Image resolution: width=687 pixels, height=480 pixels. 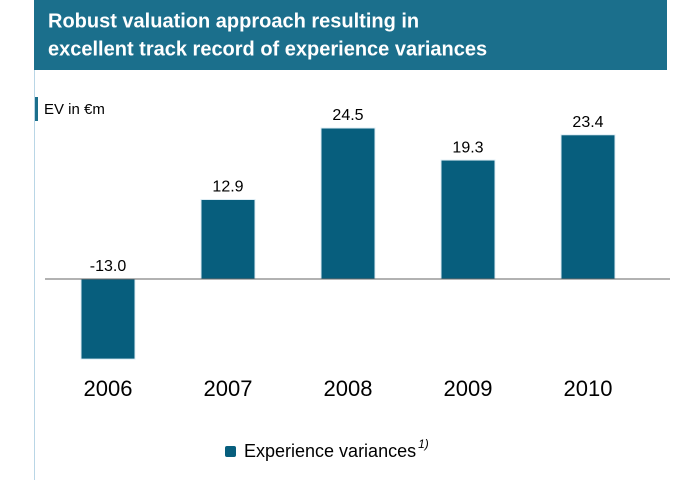 I want to click on x-tick-label: 2010, so click(x=588, y=388).